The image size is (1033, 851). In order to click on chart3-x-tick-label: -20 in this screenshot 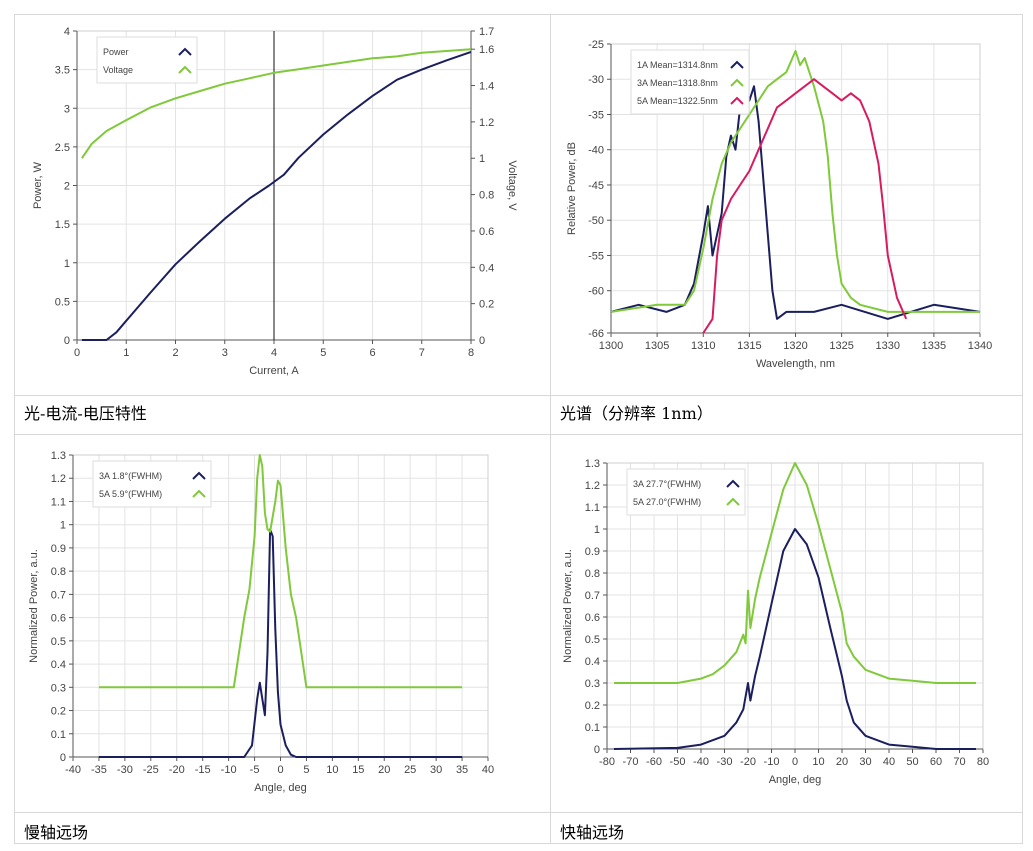, I will do `click(748, 762)`.